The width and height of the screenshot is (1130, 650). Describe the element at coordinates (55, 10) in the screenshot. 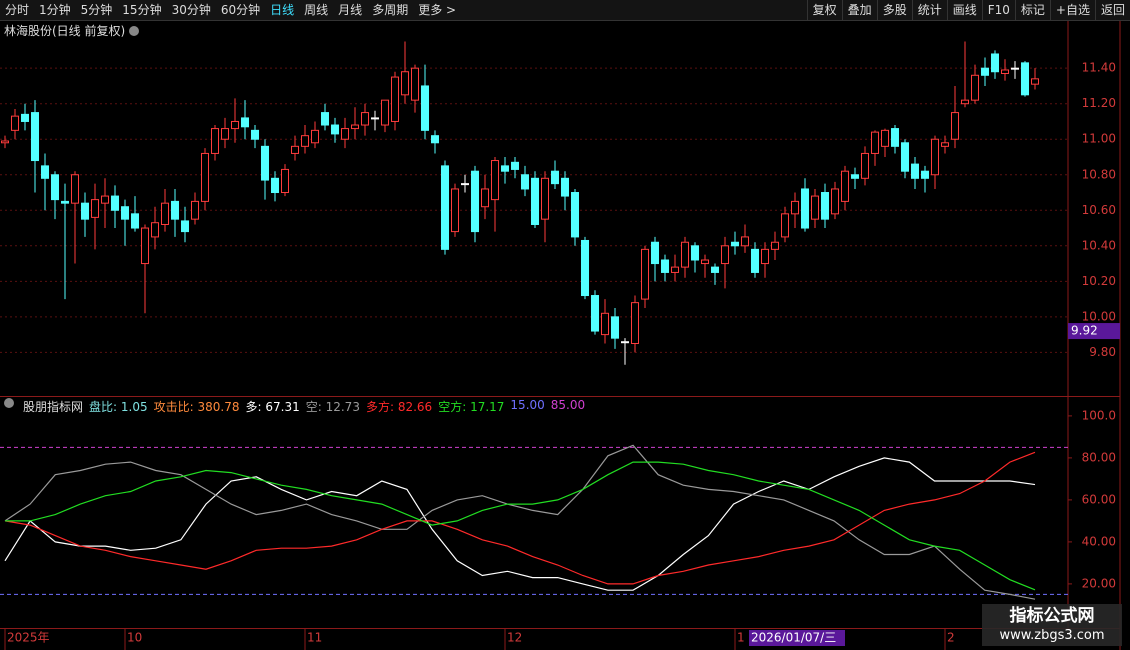

I see `period-tab: 1分钟` at that location.